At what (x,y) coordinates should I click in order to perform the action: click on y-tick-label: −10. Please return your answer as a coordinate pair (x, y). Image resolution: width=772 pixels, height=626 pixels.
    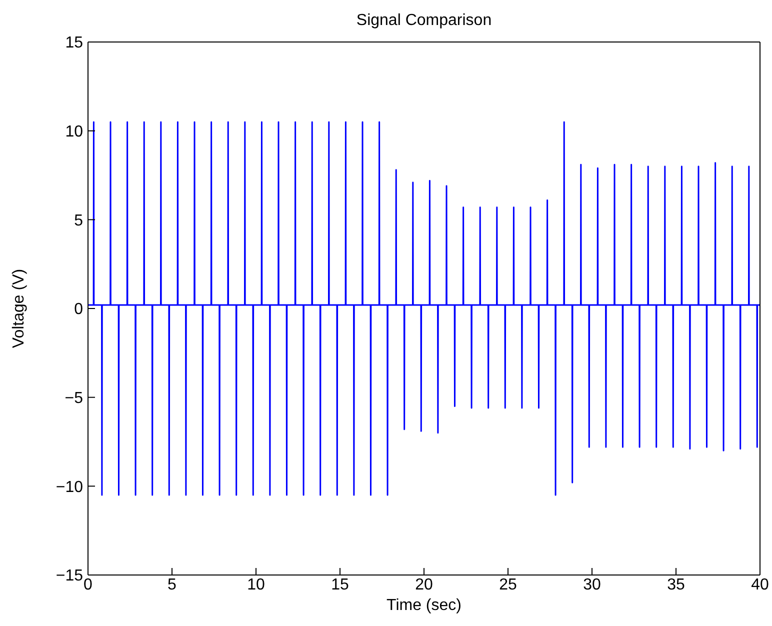
    Looking at the image, I should click on (70, 487).